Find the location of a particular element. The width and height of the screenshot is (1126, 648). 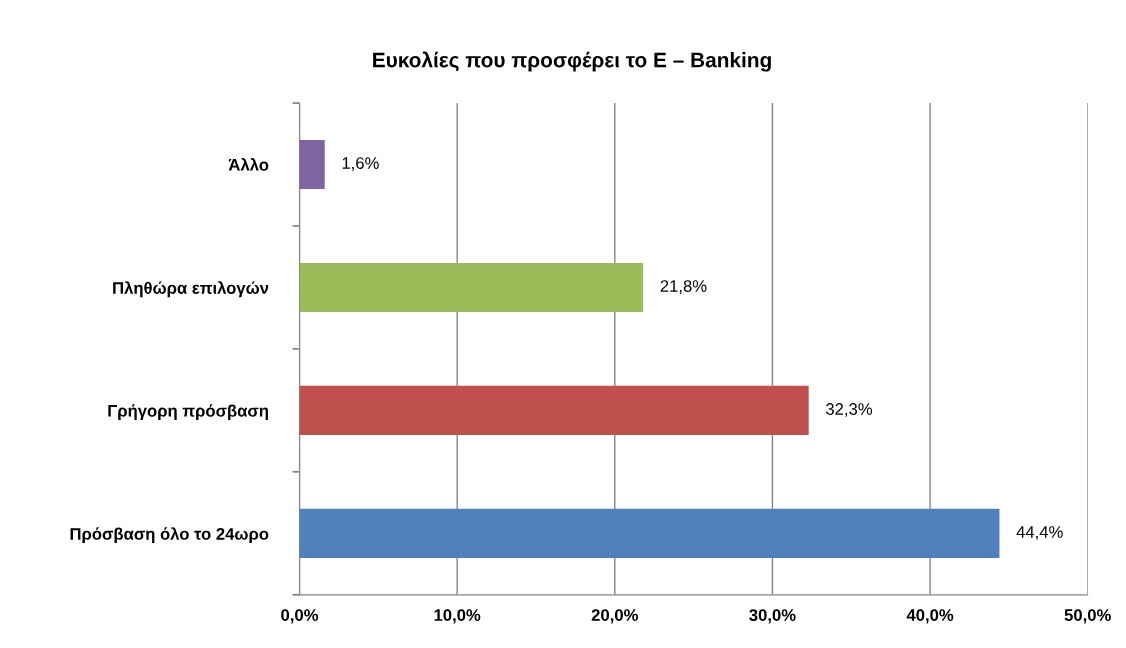

x-tick-label: 40,0% is located at coordinates (930, 616).